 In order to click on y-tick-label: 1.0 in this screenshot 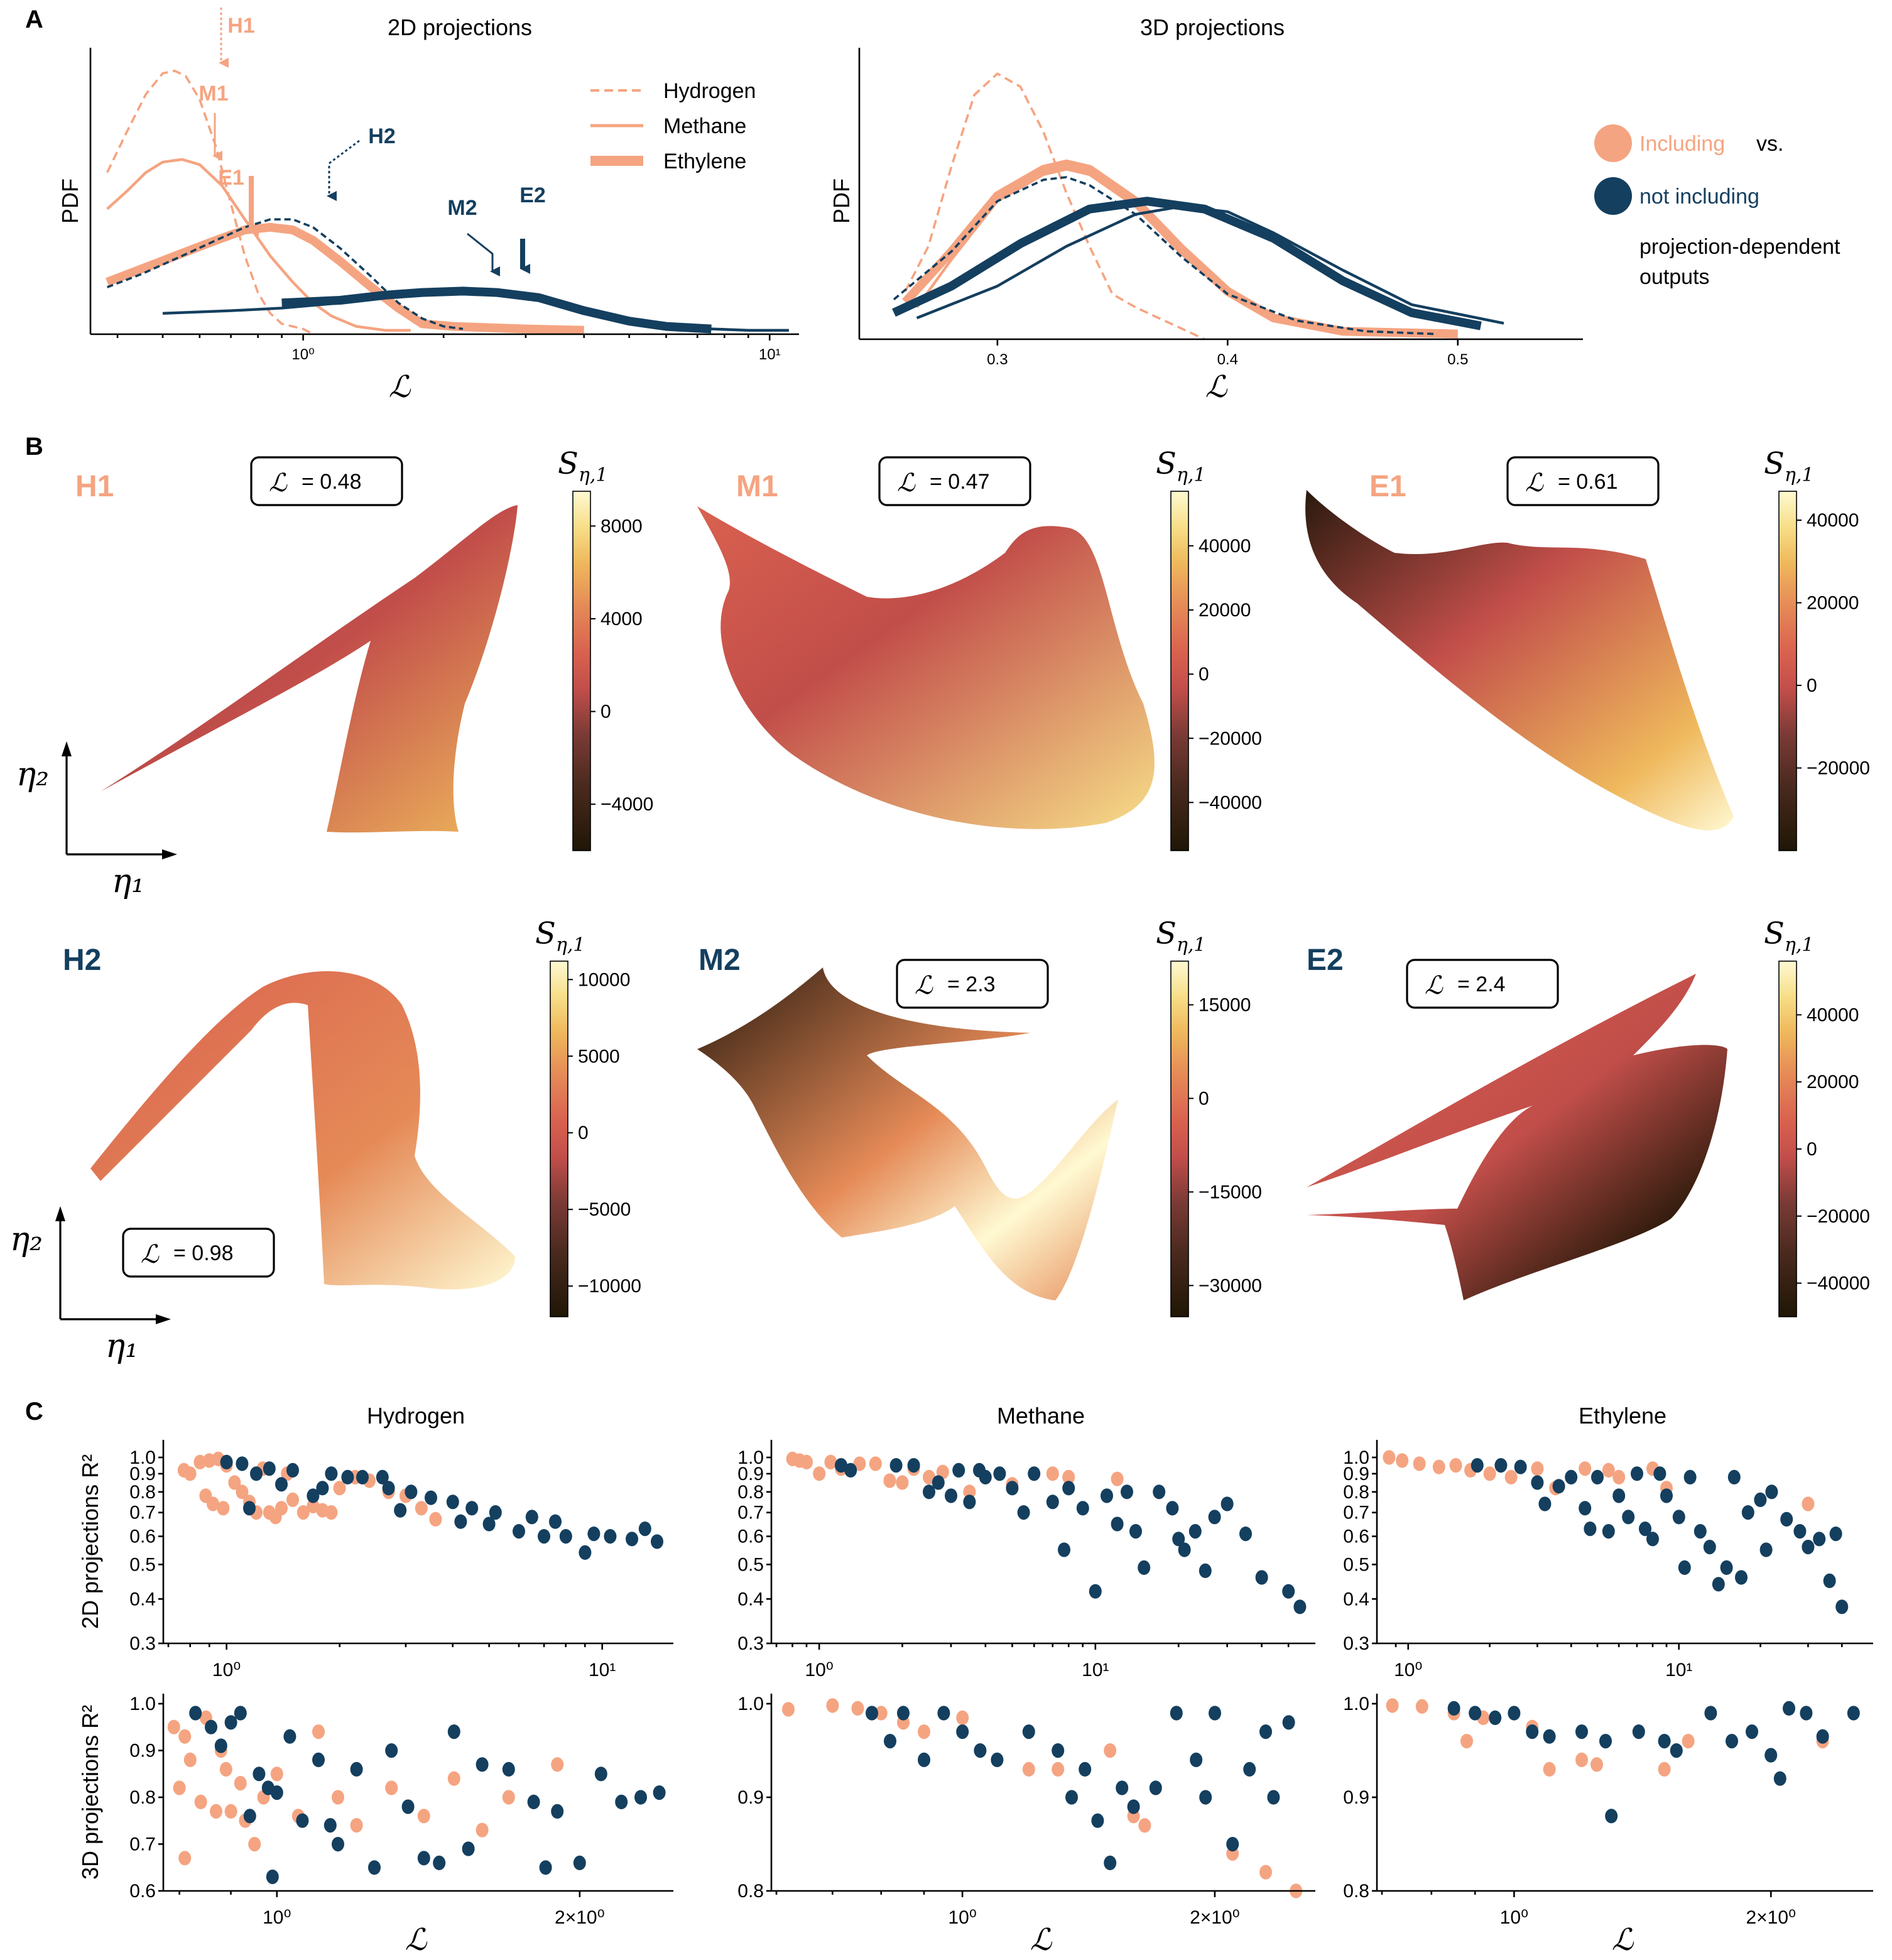, I will do `click(1356, 1704)`.